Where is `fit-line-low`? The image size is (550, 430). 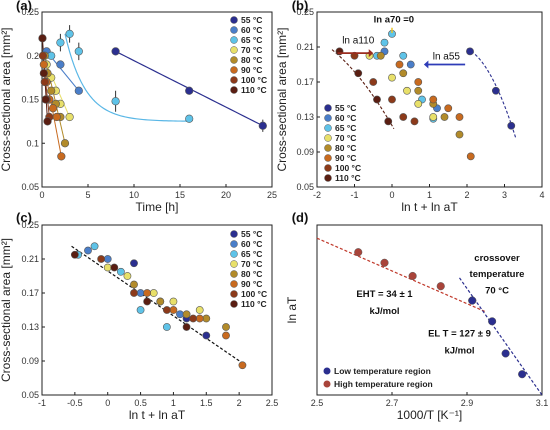
fit-line-low is located at coordinates (501, 336).